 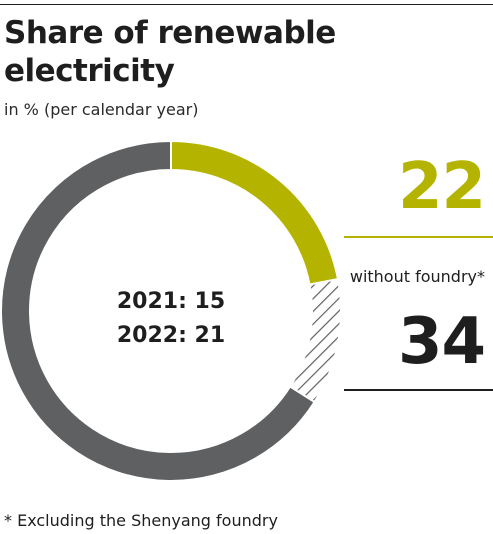 What do you see at coordinates (171, 301) in the screenshot?
I see `center-label-2021: 2021: 15` at bounding box center [171, 301].